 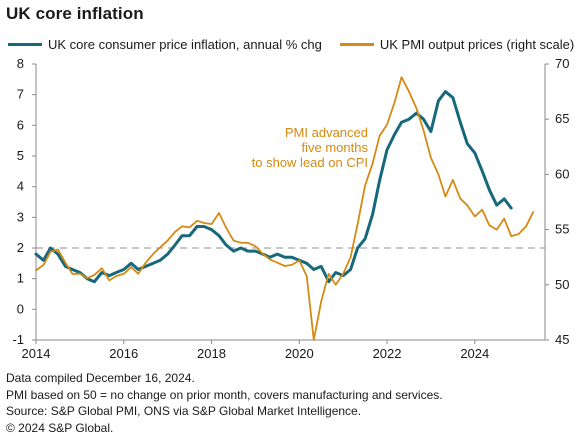 I want to click on left-tick-label: -1, so click(x=18, y=339).